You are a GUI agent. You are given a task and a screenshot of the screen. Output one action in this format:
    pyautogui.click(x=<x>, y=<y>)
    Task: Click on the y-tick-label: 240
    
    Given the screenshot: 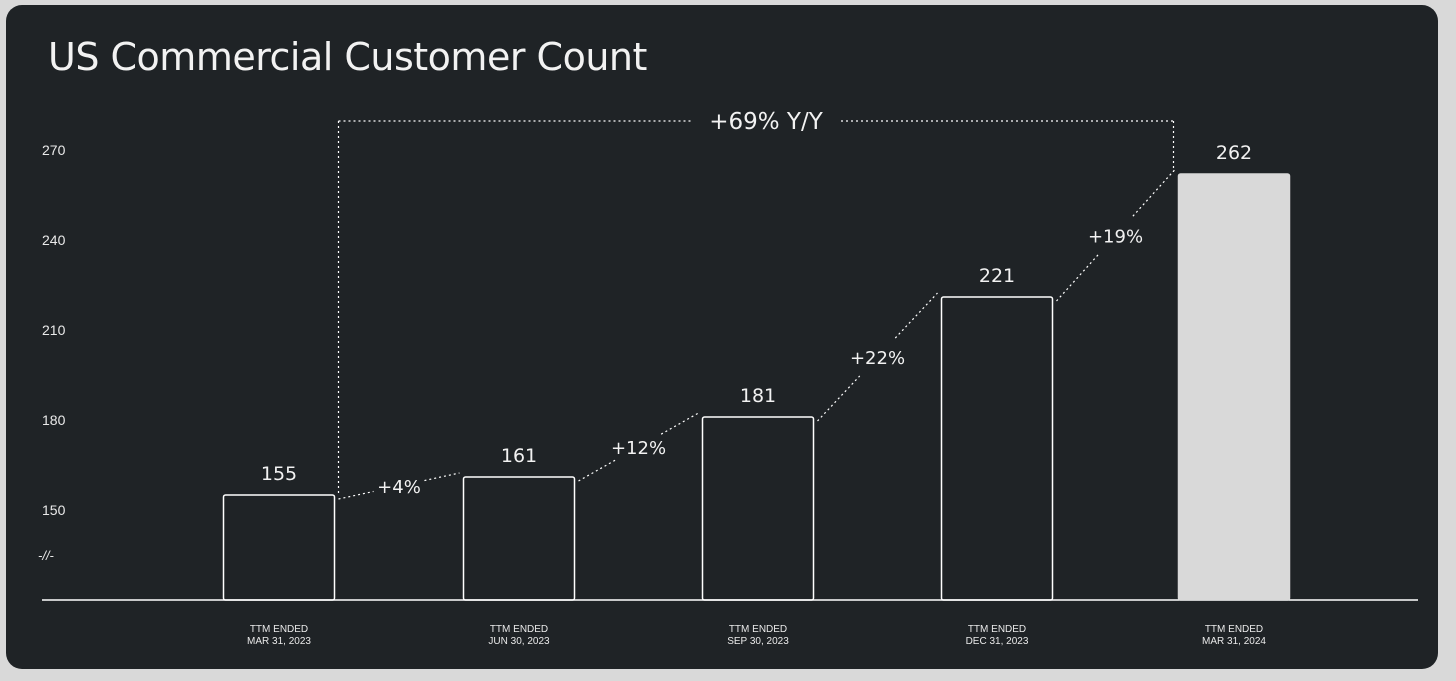 What is the action you would take?
    pyautogui.click(x=54, y=240)
    